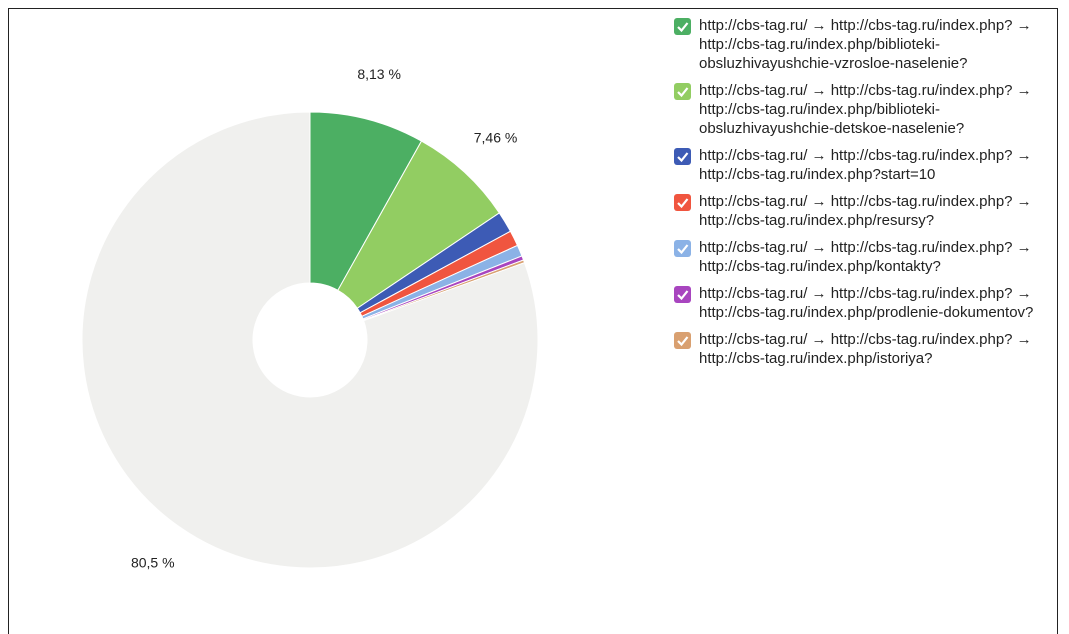  Describe the element at coordinates (496, 138) in the screenshot. I see `slice-label: 7,46 %` at that location.